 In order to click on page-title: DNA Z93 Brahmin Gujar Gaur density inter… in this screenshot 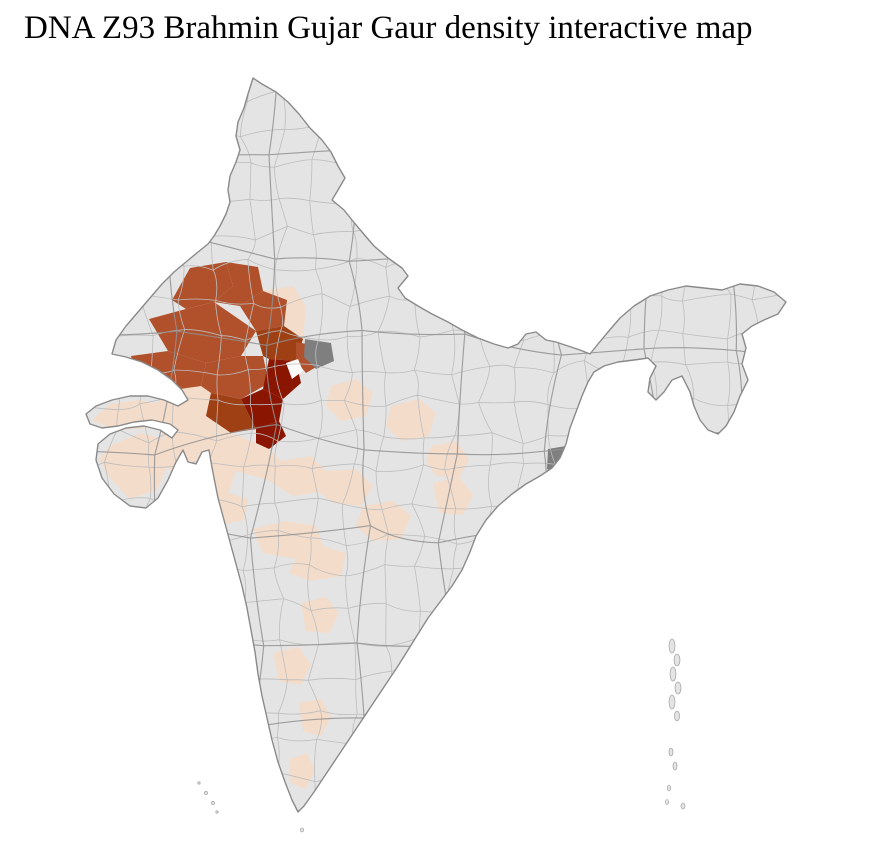, I will do `click(388, 28)`.